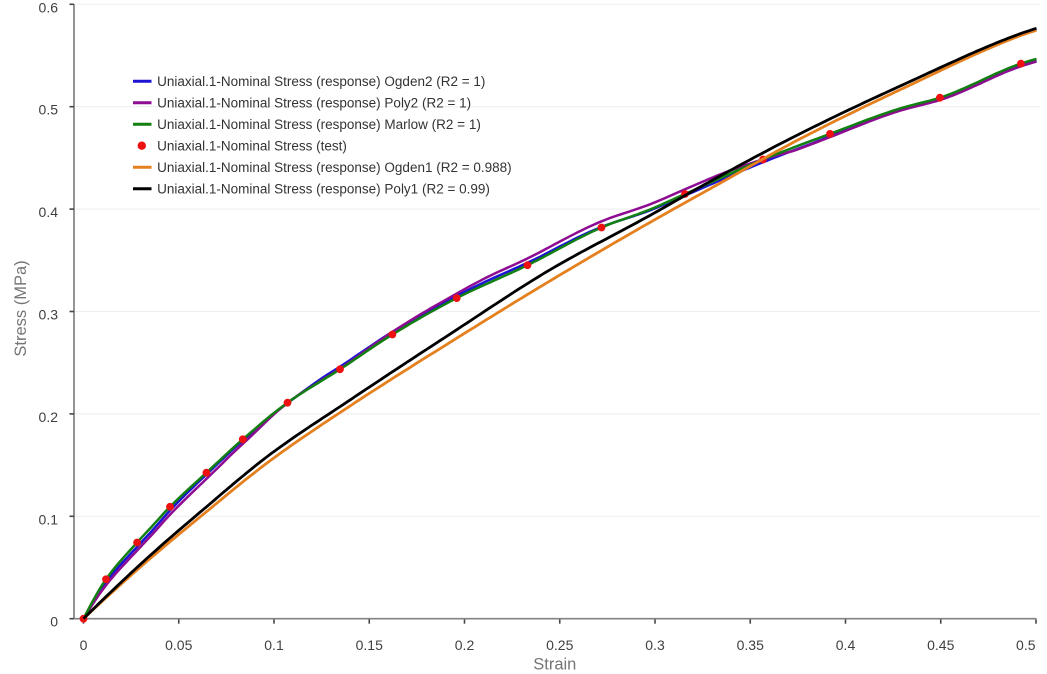  What do you see at coordinates (750, 645) in the screenshot?
I see `svg-text: 0.35` at bounding box center [750, 645].